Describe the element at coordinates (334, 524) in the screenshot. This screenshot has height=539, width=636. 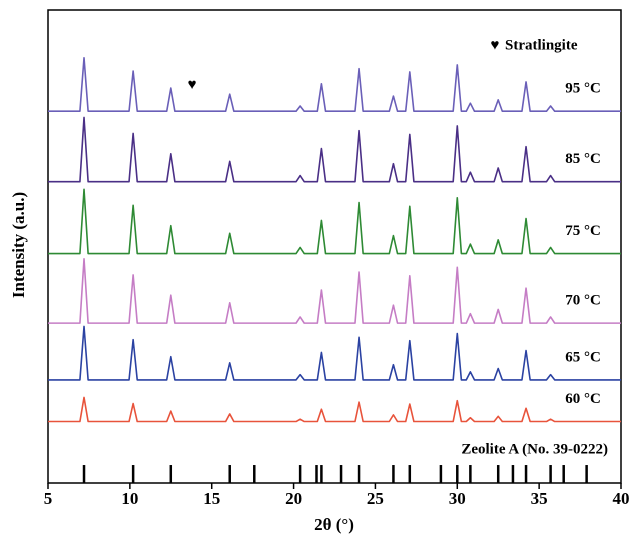
I see `x-axis-title: 2θ (°)` at that location.